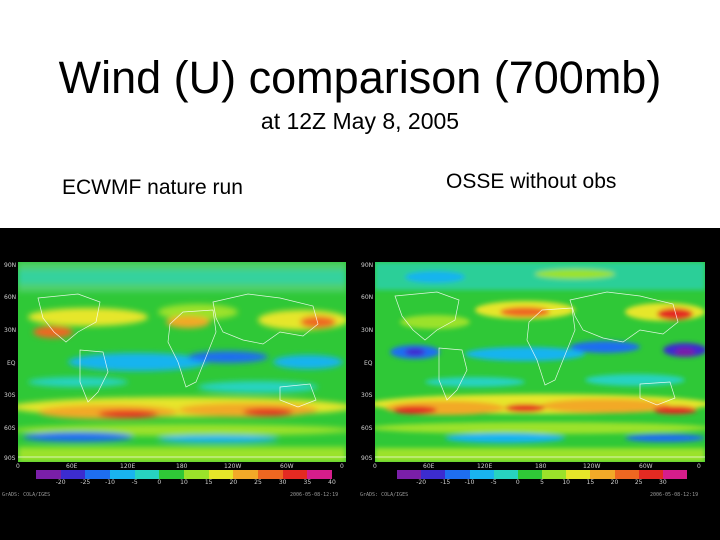 This screenshot has width=720, height=540. What do you see at coordinates (26, 495) in the screenshot?
I see `left-footer-credit: GrADS: COLA/IGES` at bounding box center [26, 495].